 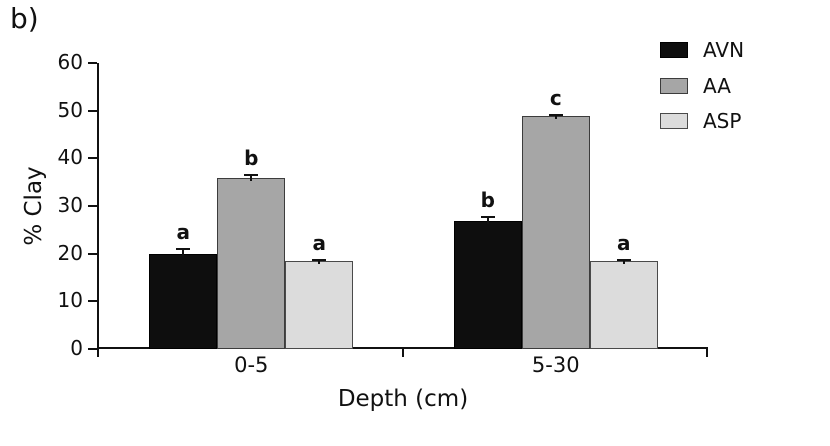 I want to click on y-tick-label-50: 50, so click(x=70, y=109).